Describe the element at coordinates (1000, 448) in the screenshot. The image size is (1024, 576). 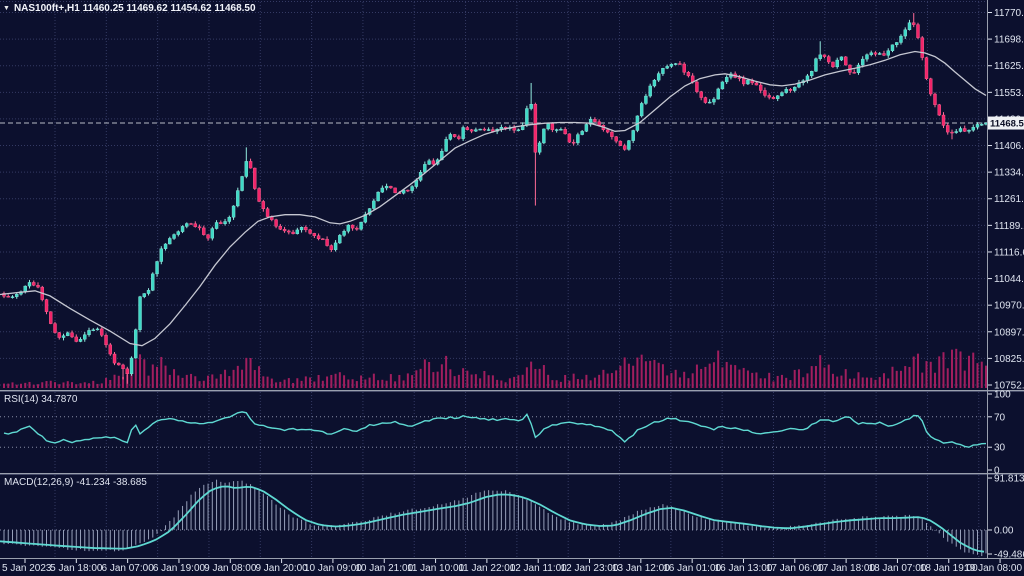
I see `rsi-axis-label: 30` at that location.